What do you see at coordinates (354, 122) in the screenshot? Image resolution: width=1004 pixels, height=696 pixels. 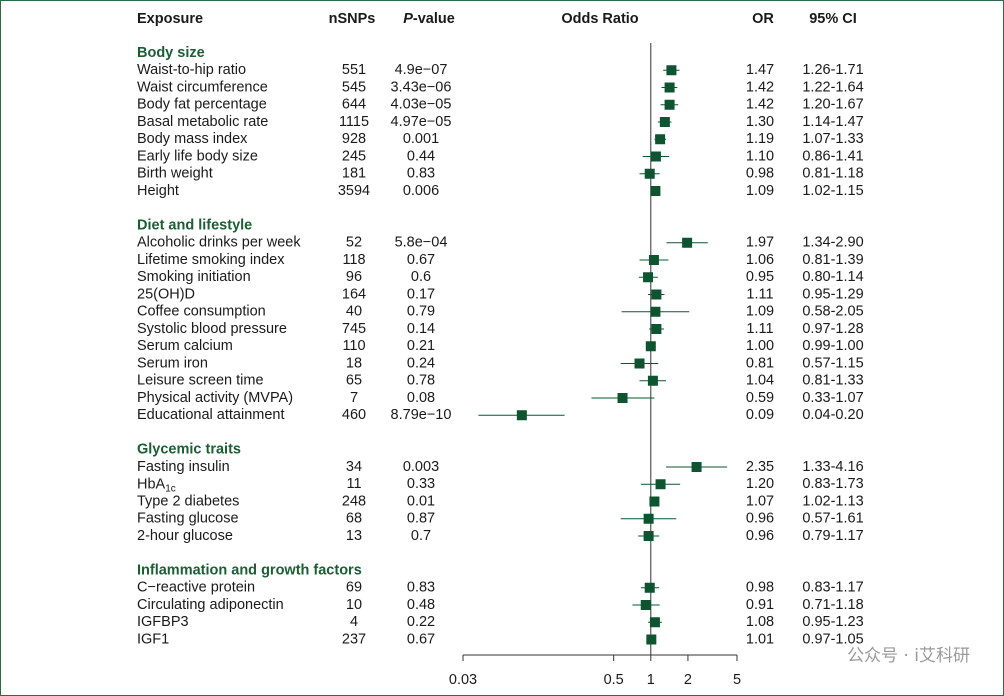 I see `nsnps: 1115` at bounding box center [354, 122].